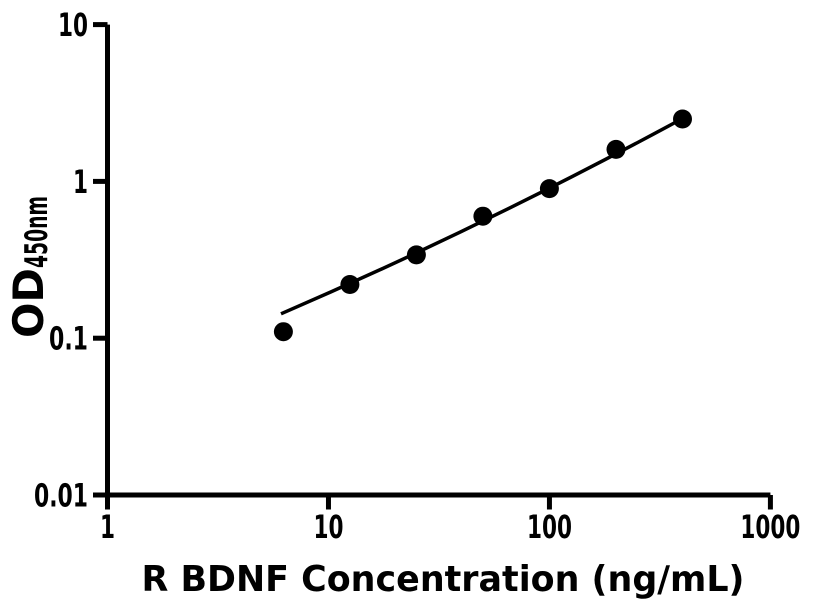  What do you see at coordinates (328, 527) in the screenshot?
I see `x-tick-label-10: 10` at bounding box center [328, 527].